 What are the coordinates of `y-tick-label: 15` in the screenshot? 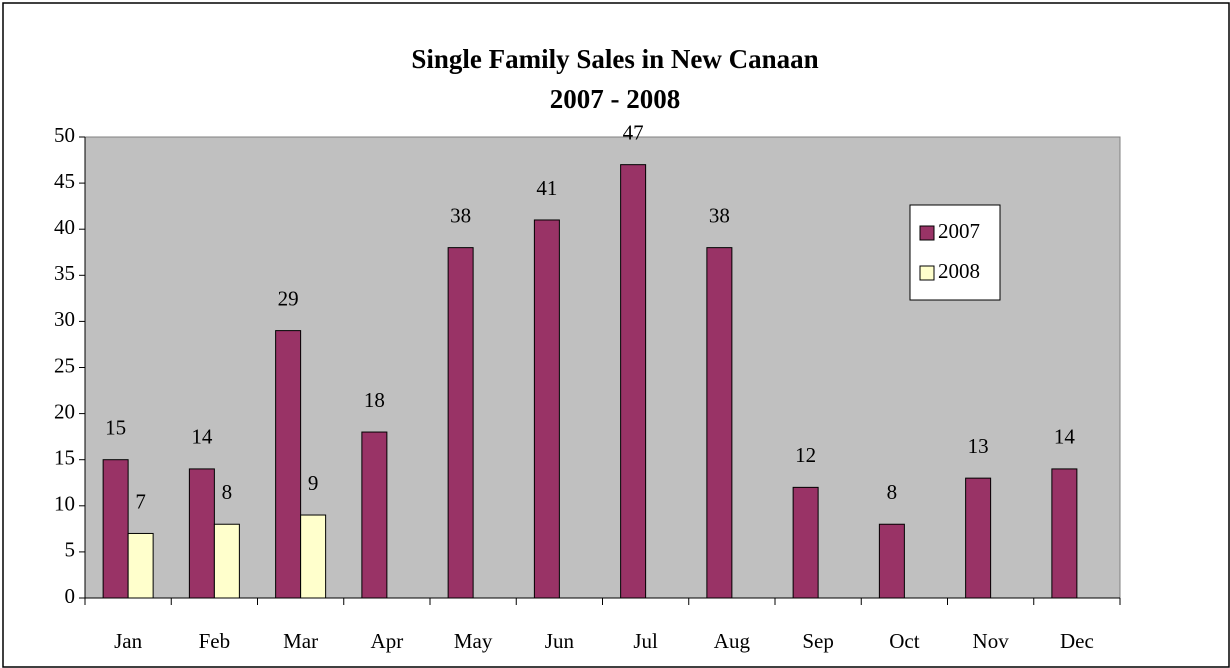 It's located at (64, 458).